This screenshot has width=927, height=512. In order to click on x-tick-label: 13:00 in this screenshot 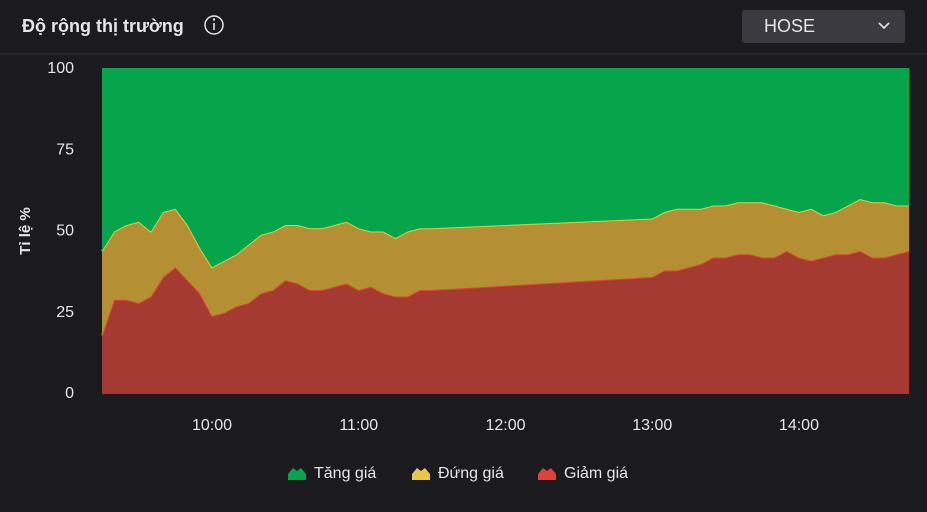, I will do `click(652, 425)`.